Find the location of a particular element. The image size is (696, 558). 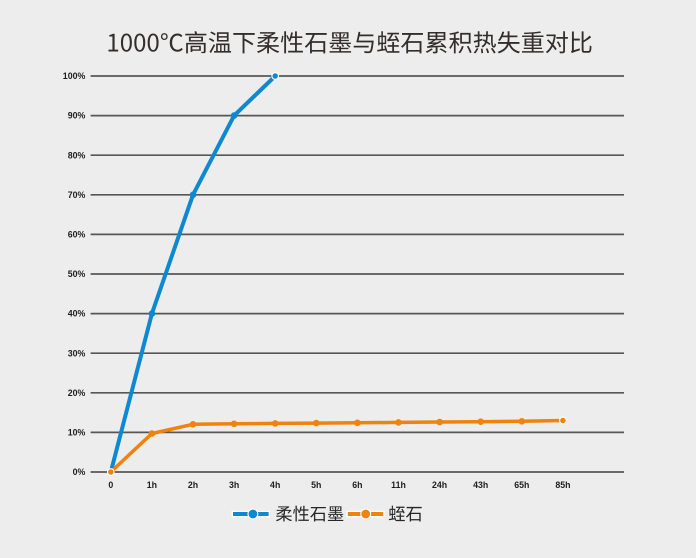

svg-text: 3h is located at coordinates (234, 485).